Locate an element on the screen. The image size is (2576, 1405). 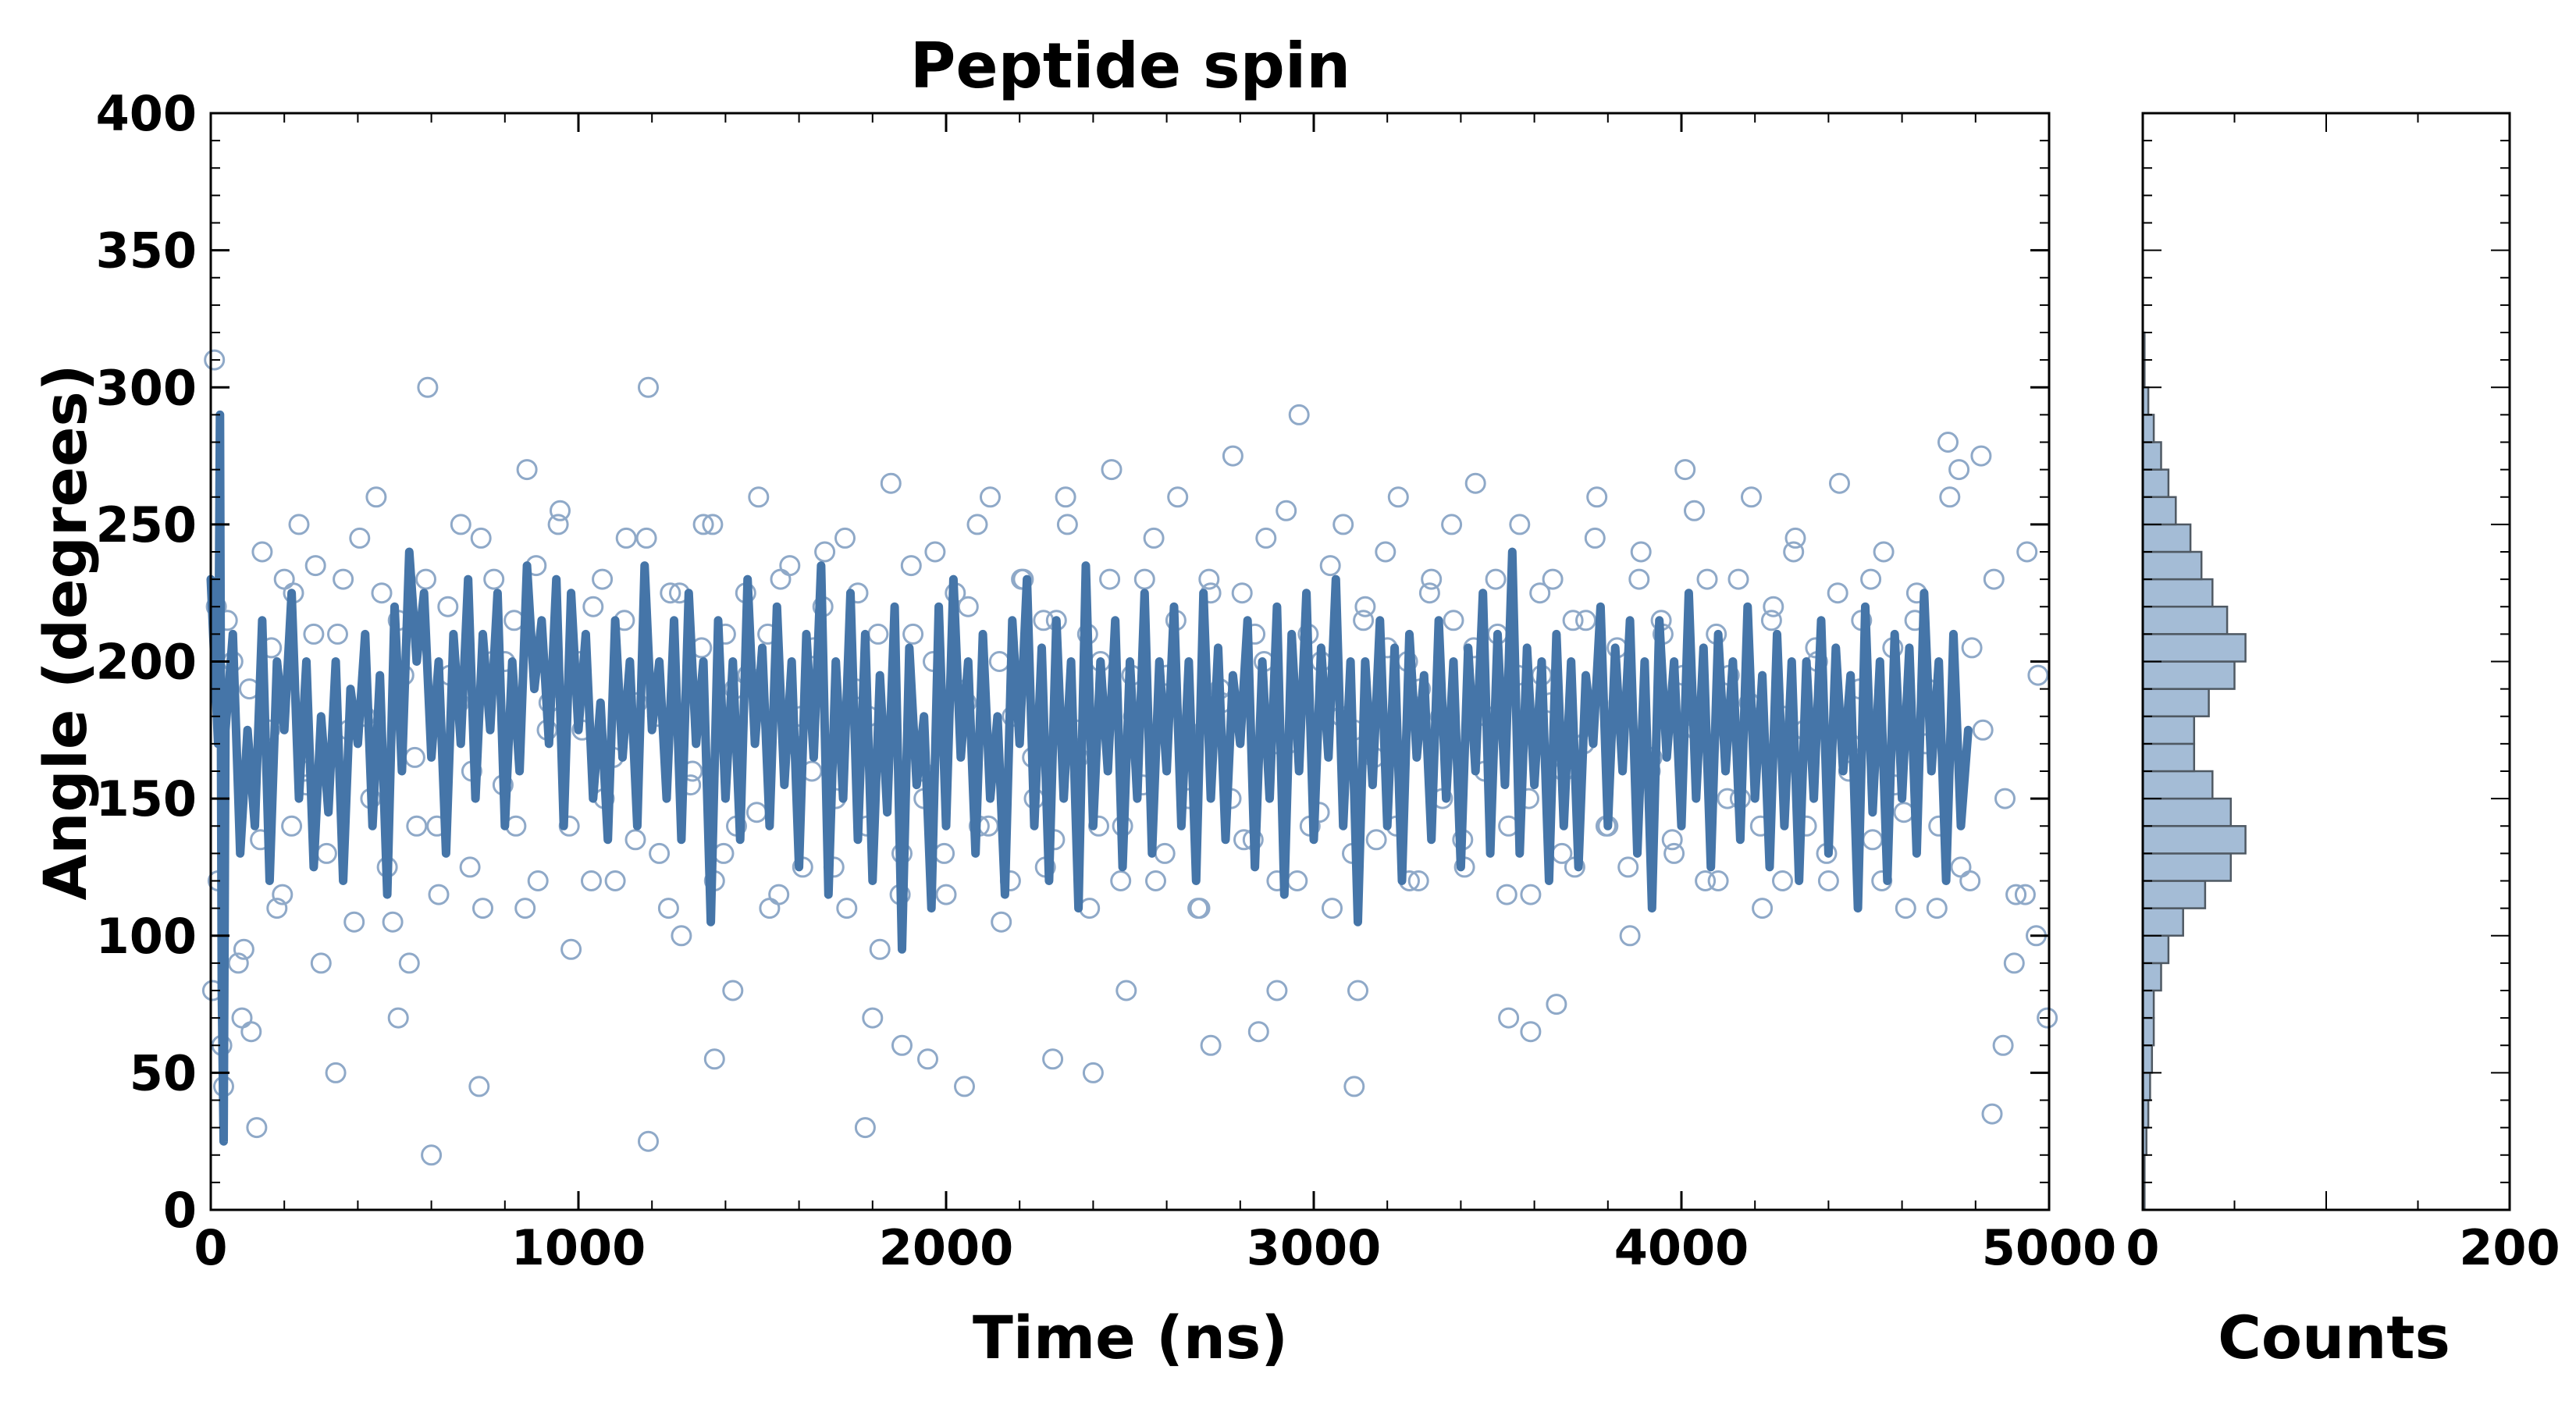
x-tick-label: 2000 is located at coordinates (946, 1247).